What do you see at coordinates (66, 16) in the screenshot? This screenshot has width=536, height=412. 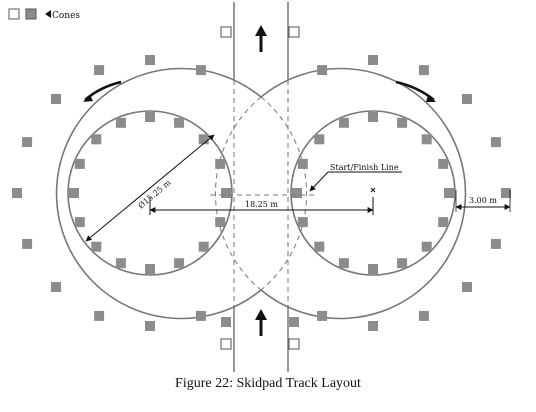 I see `legend-label: Cones` at bounding box center [66, 16].